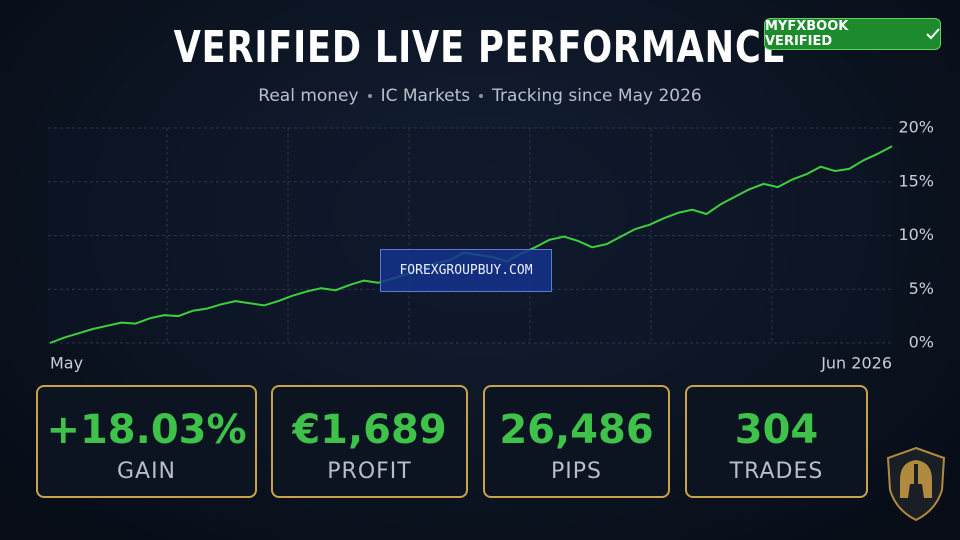  I want to click on stat-card: 304 TRADES, so click(776, 441).